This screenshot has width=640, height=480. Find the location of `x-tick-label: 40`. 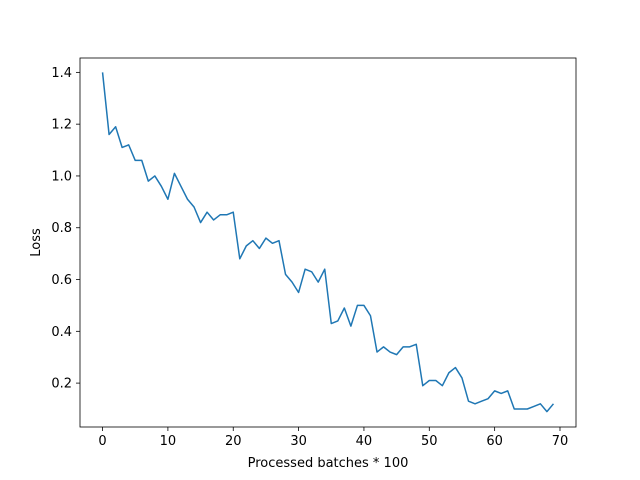

x-tick-label: 40 is located at coordinates (364, 441).